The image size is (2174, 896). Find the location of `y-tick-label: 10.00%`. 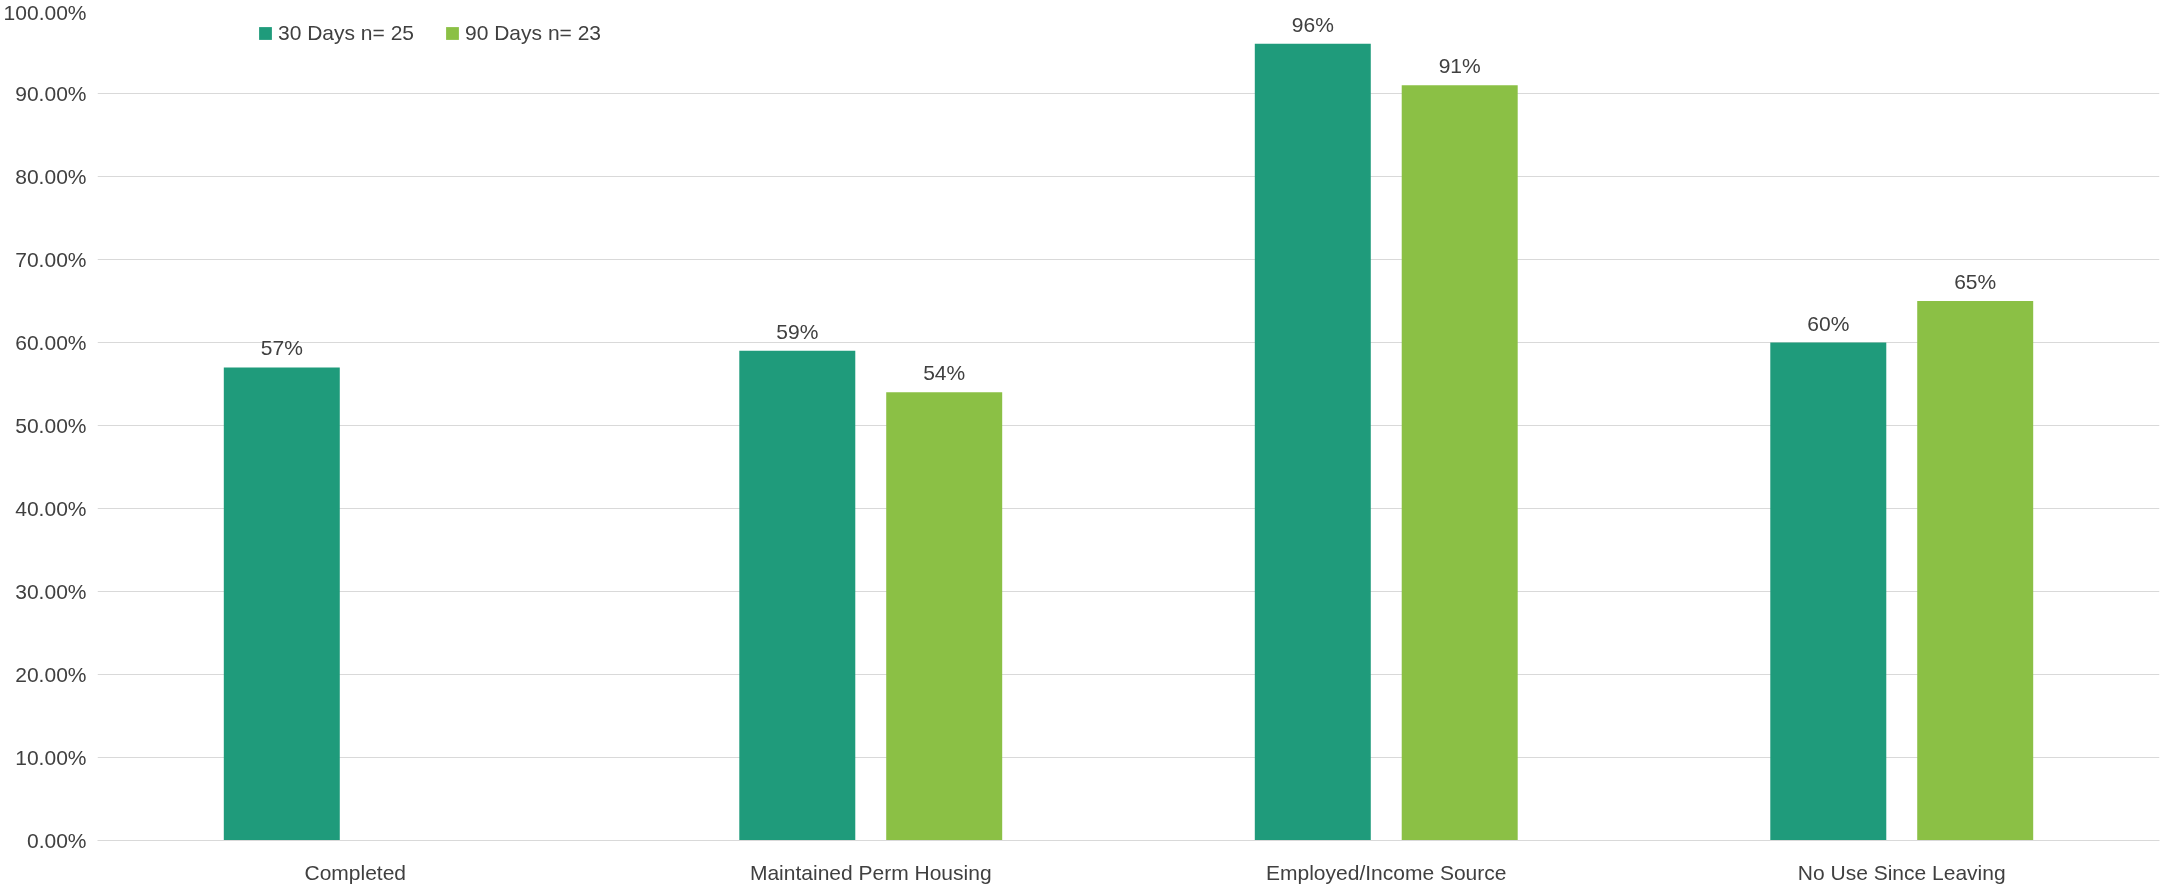

y-tick-label: 10.00% is located at coordinates (51, 757).